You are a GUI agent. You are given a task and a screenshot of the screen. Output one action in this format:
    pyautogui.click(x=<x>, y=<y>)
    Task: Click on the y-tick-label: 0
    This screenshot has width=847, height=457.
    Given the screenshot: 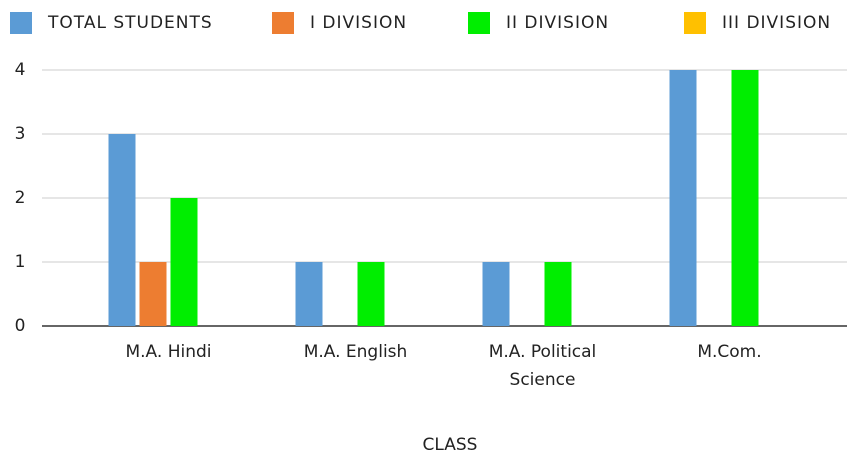 What is the action you would take?
    pyautogui.click(x=20, y=326)
    